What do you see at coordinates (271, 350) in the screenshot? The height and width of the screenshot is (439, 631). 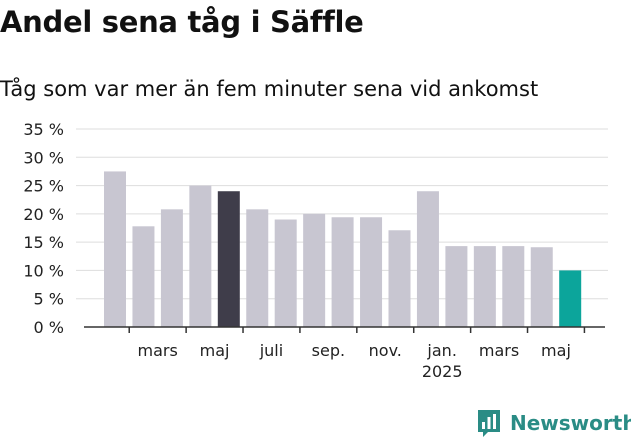 I see `x-tick-label: juli` at bounding box center [271, 350].